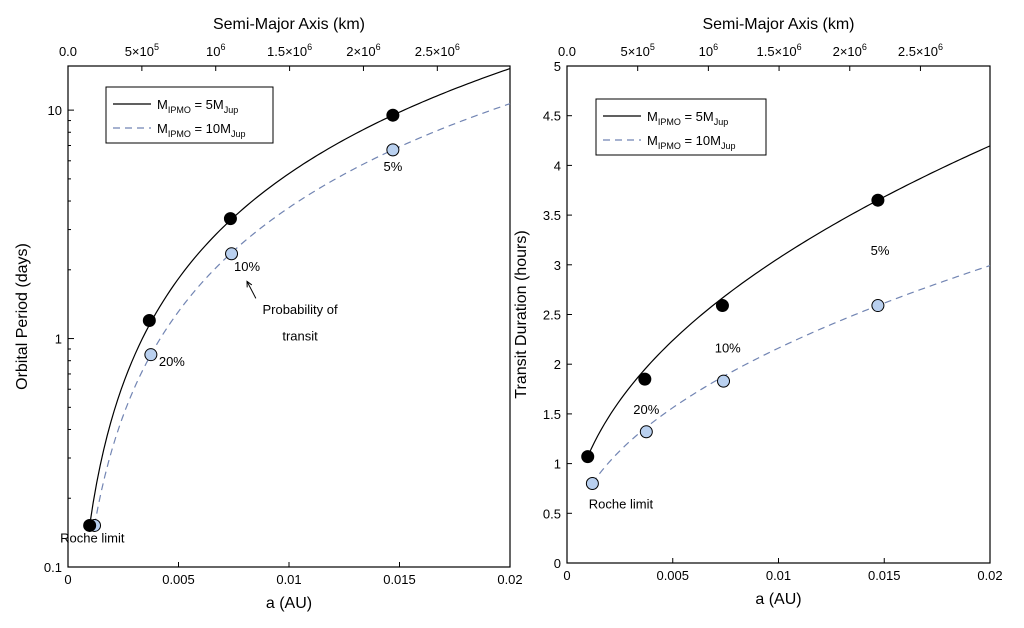 The height and width of the screenshot is (628, 1024). Describe the element at coordinates (557, 364) in the screenshot. I see `y-tick-label: 2` at that location.